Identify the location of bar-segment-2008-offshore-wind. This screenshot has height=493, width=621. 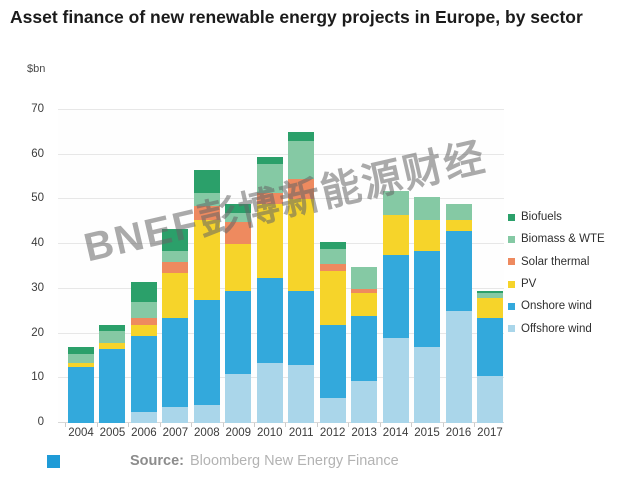
(206, 414).